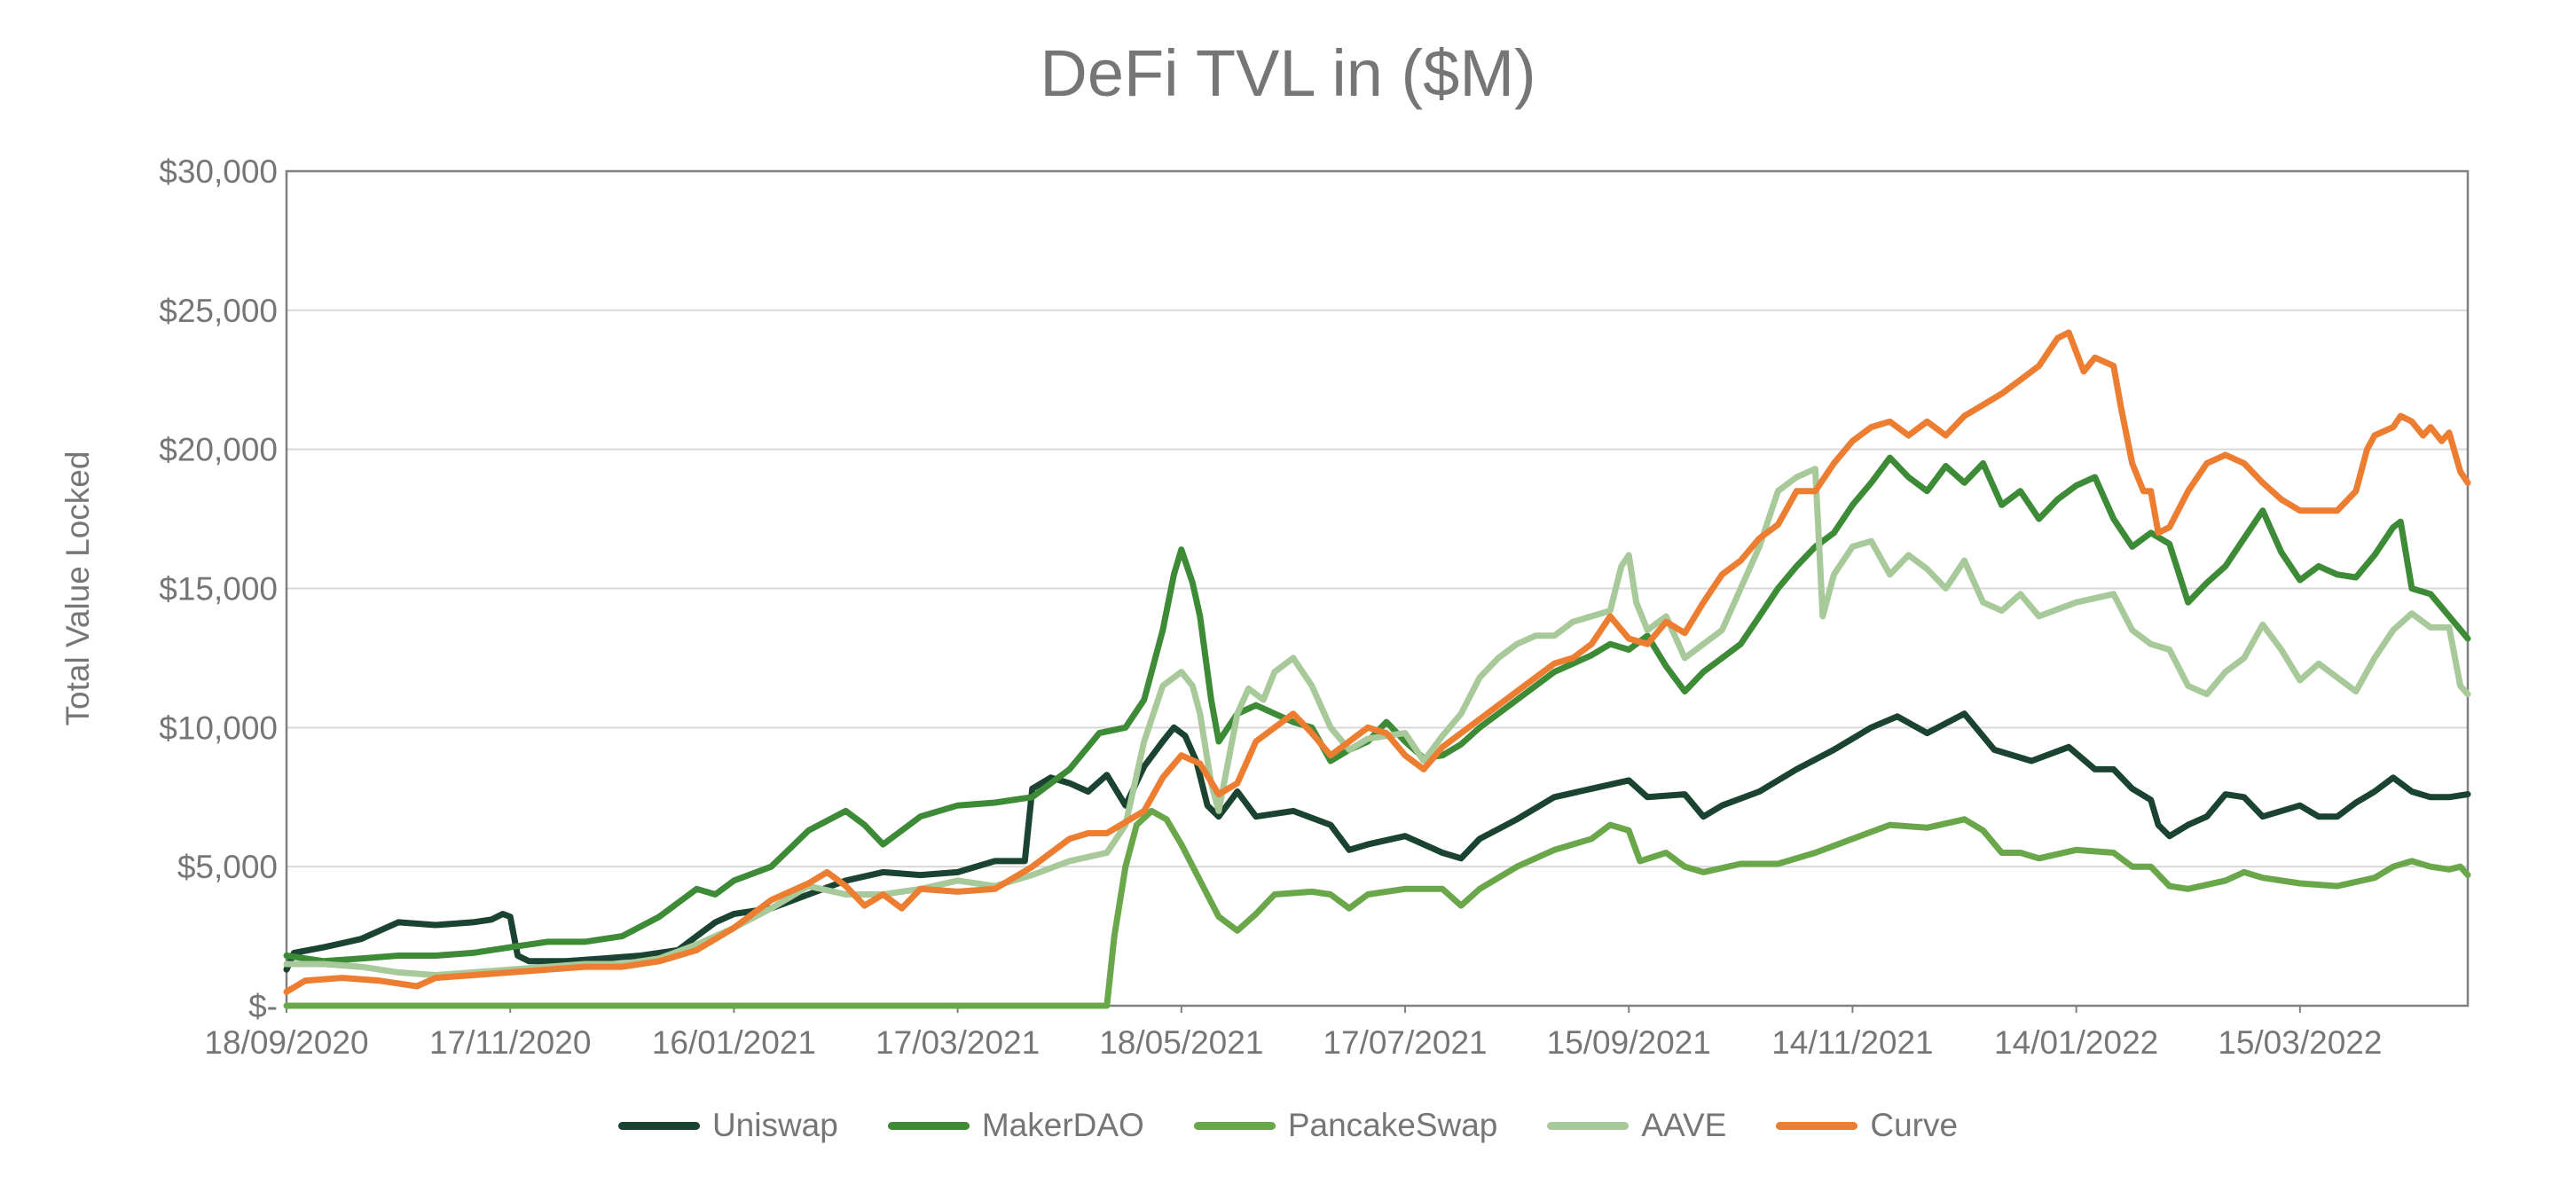 Image resolution: width=2576 pixels, height=1184 pixels. What do you see at coordinates (1181, 1042) in the screenshot?
I see `x-tick-label-4: 18/05/2021` at bounding box center [1181, 1042].